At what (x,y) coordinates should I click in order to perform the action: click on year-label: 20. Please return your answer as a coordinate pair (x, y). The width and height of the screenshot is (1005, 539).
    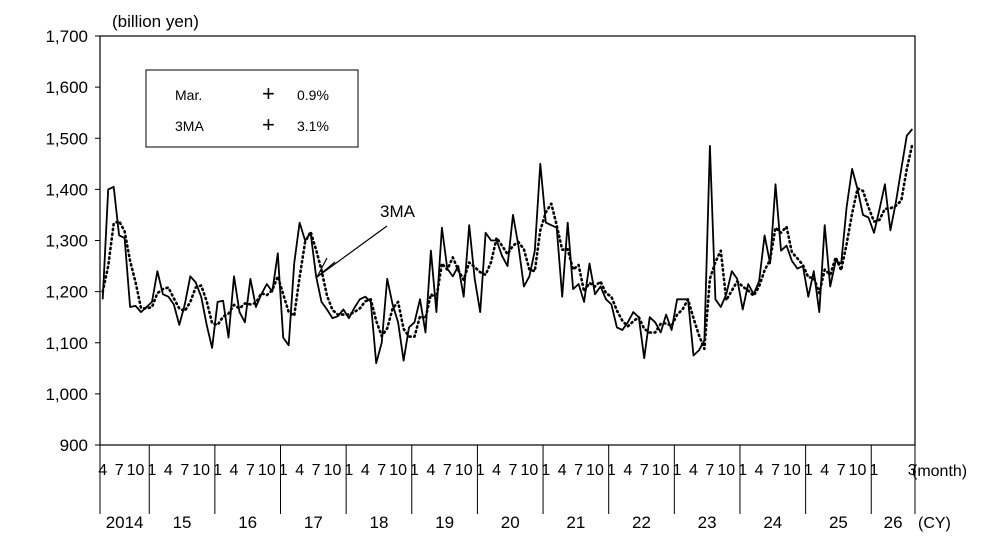
    Looking at the image, I should click on (510, 522).